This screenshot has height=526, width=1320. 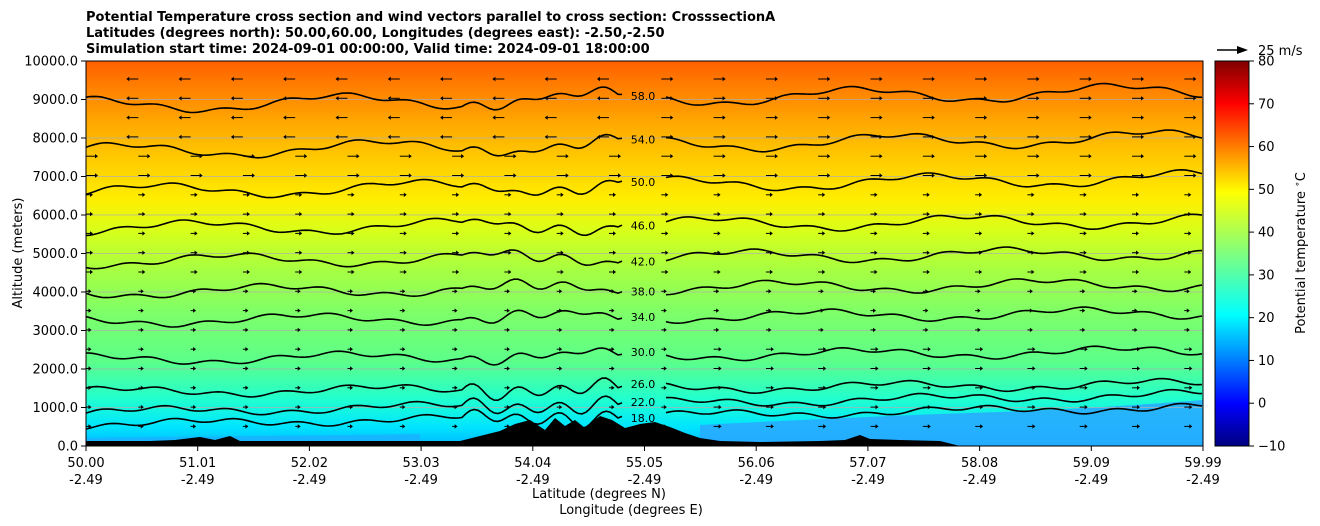 What do you see at coordinates (1266, 318) in the screenshot?
I see `colorbar-tick-label: 20` at bounding box center [1266, 318].